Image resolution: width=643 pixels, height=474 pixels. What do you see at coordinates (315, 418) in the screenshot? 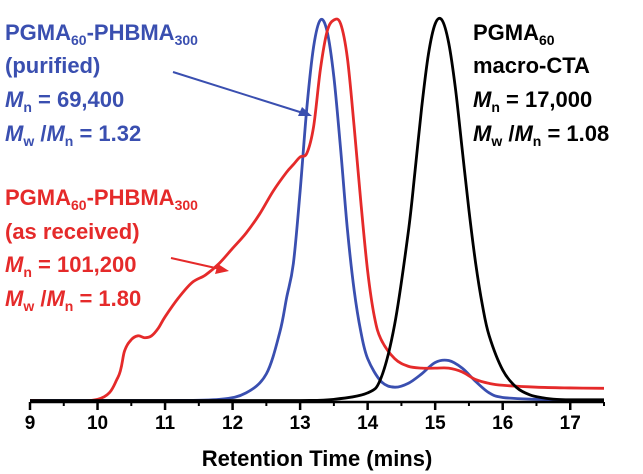
I see `x-ticks-group: 9 10 11 12 13 14 15 16 17` at bounding box center [315, 418].